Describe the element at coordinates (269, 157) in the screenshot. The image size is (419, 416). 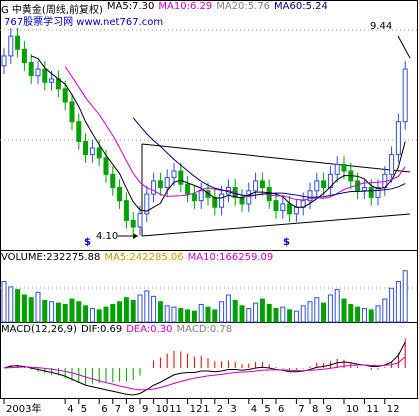
I see `ma-line` at that location.